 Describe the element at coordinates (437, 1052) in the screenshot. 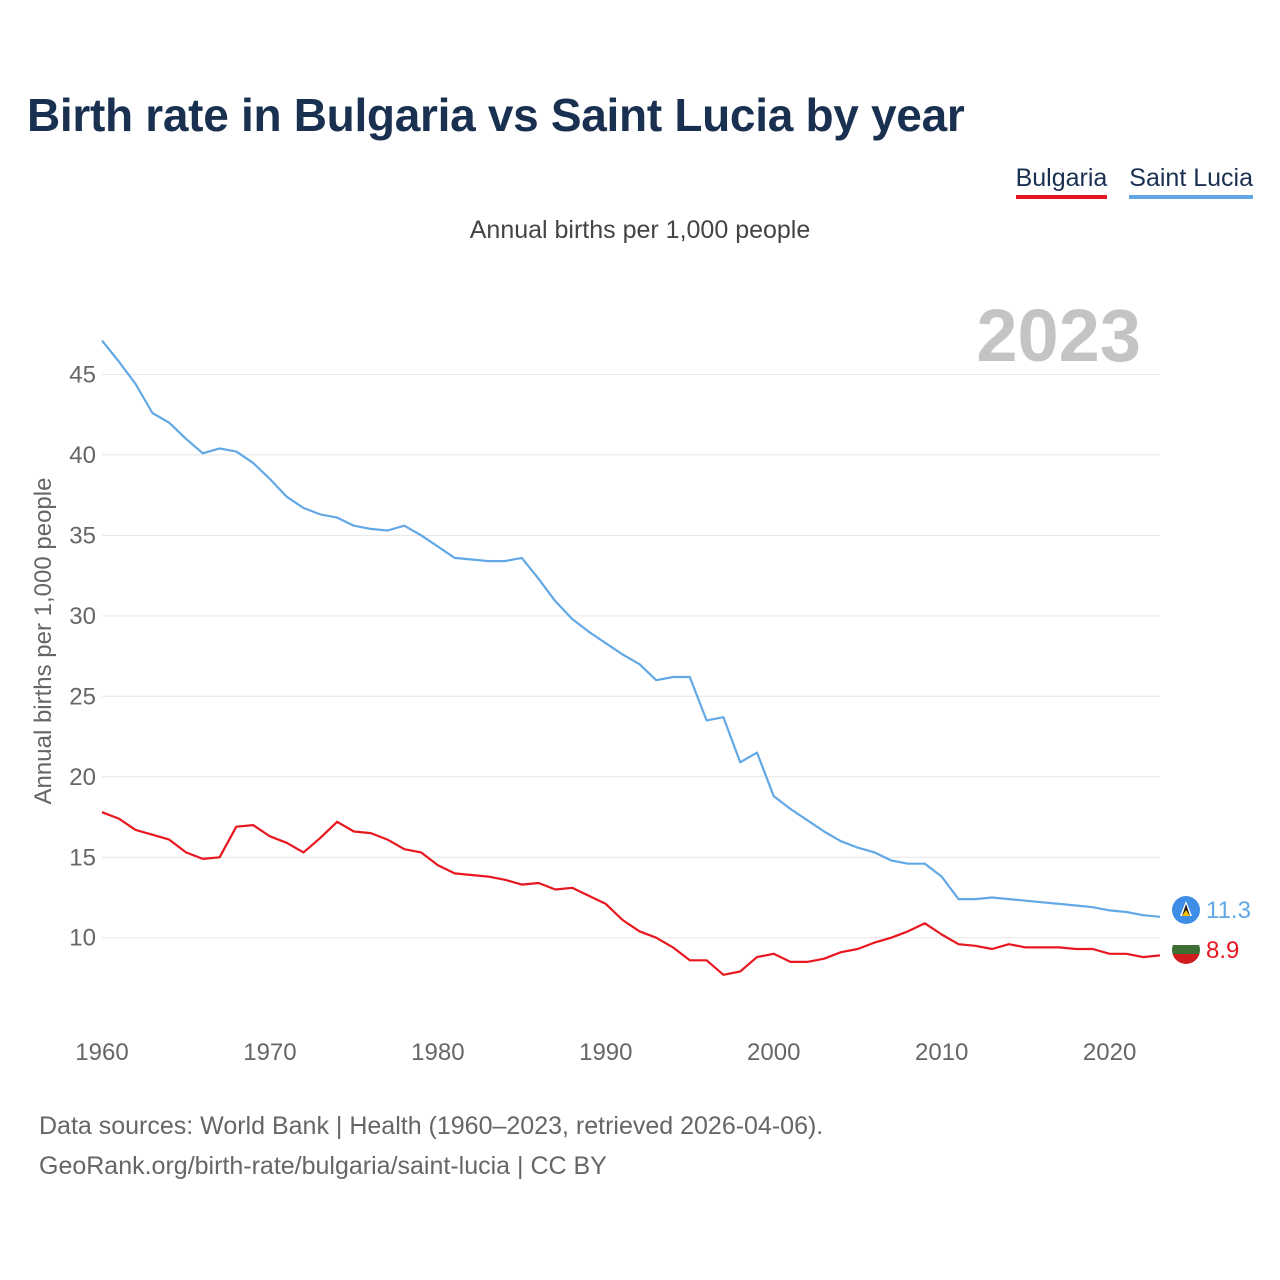

I see `x-tick-label: 1980` at that location.